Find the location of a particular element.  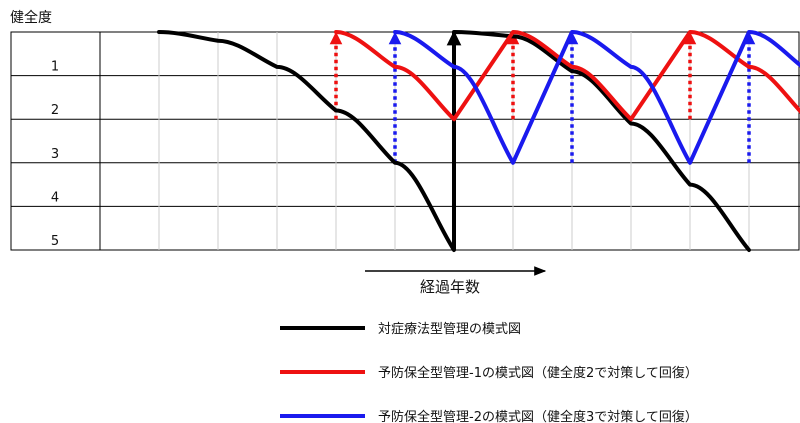

y-axis-title: 健全度 is located at coordinates (31, 17).